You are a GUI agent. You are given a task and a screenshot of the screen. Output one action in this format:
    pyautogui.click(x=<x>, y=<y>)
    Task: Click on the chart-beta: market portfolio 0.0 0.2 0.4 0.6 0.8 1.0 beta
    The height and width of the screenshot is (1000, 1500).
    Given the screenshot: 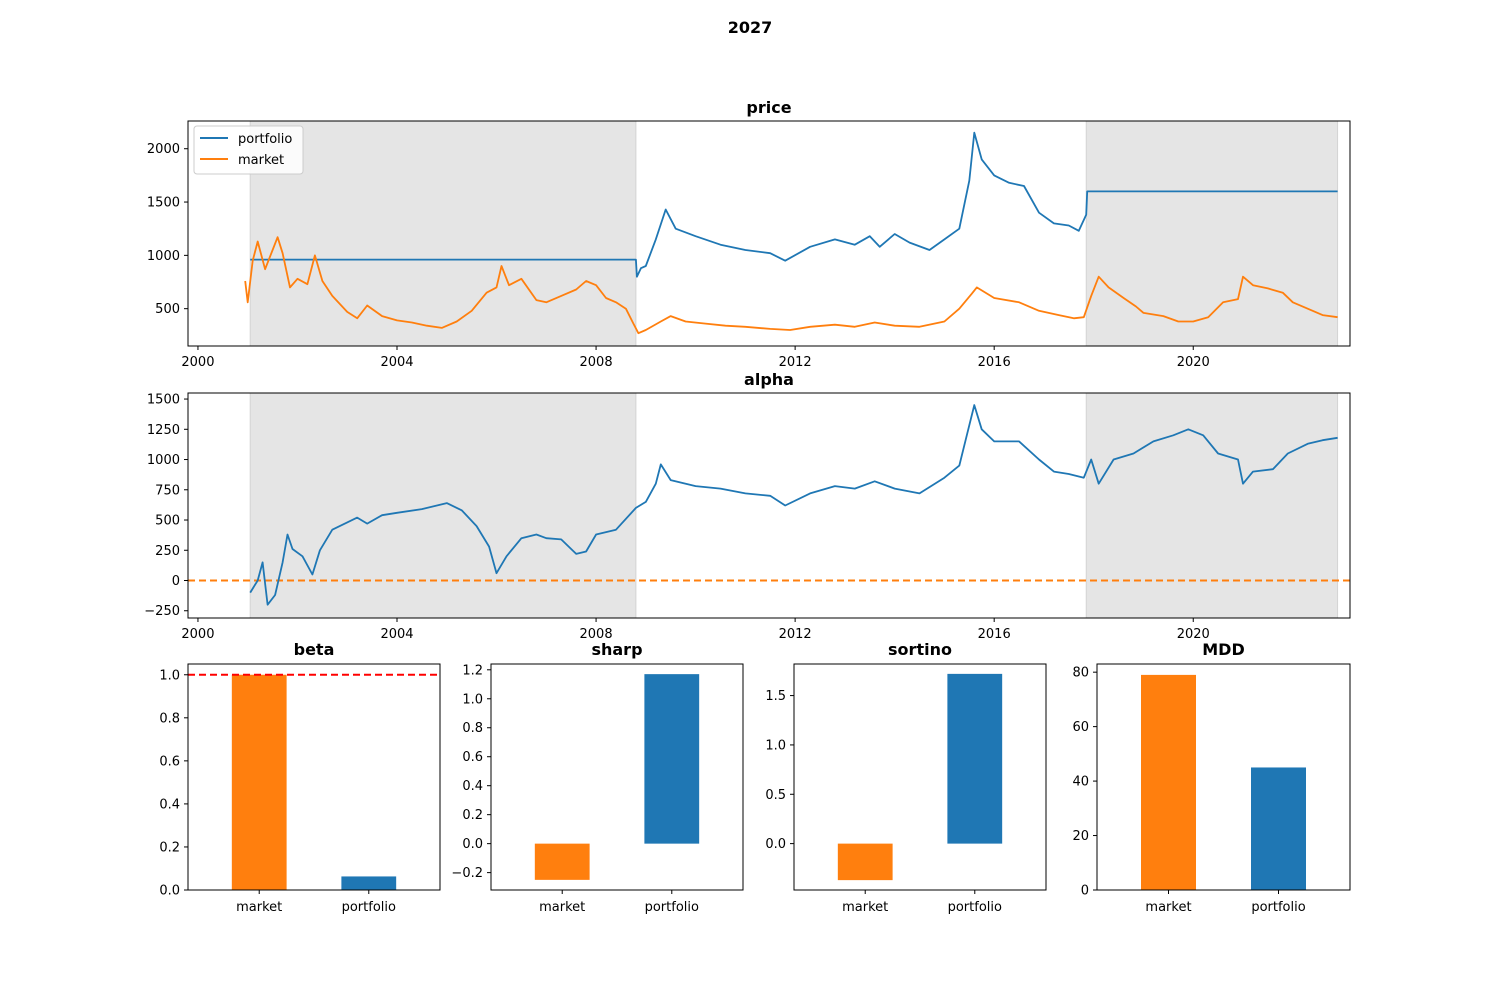 What is the action you would take?
    pyautogui.click(x=300, y=777)
    